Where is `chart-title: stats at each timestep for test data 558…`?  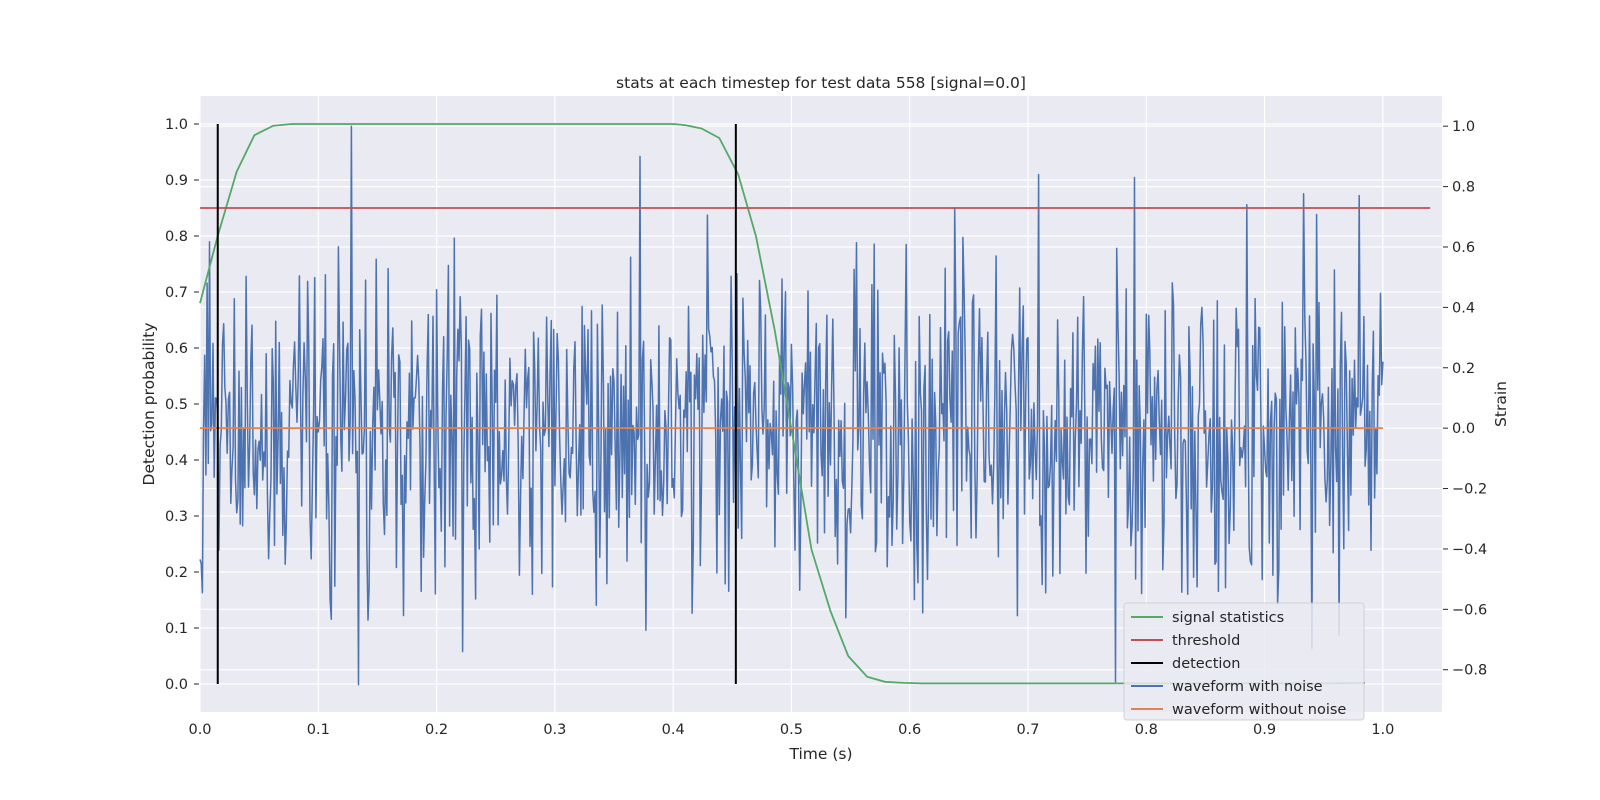
chart-title: stats at each timestep for test data 558… is located at coordinates (821, 83).